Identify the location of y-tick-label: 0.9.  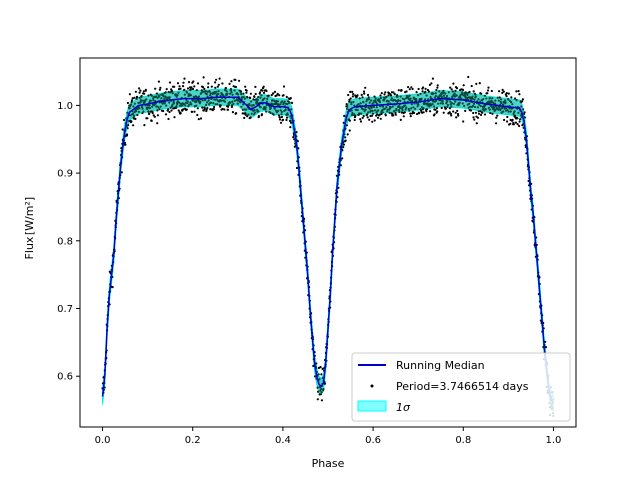
(65, 174).